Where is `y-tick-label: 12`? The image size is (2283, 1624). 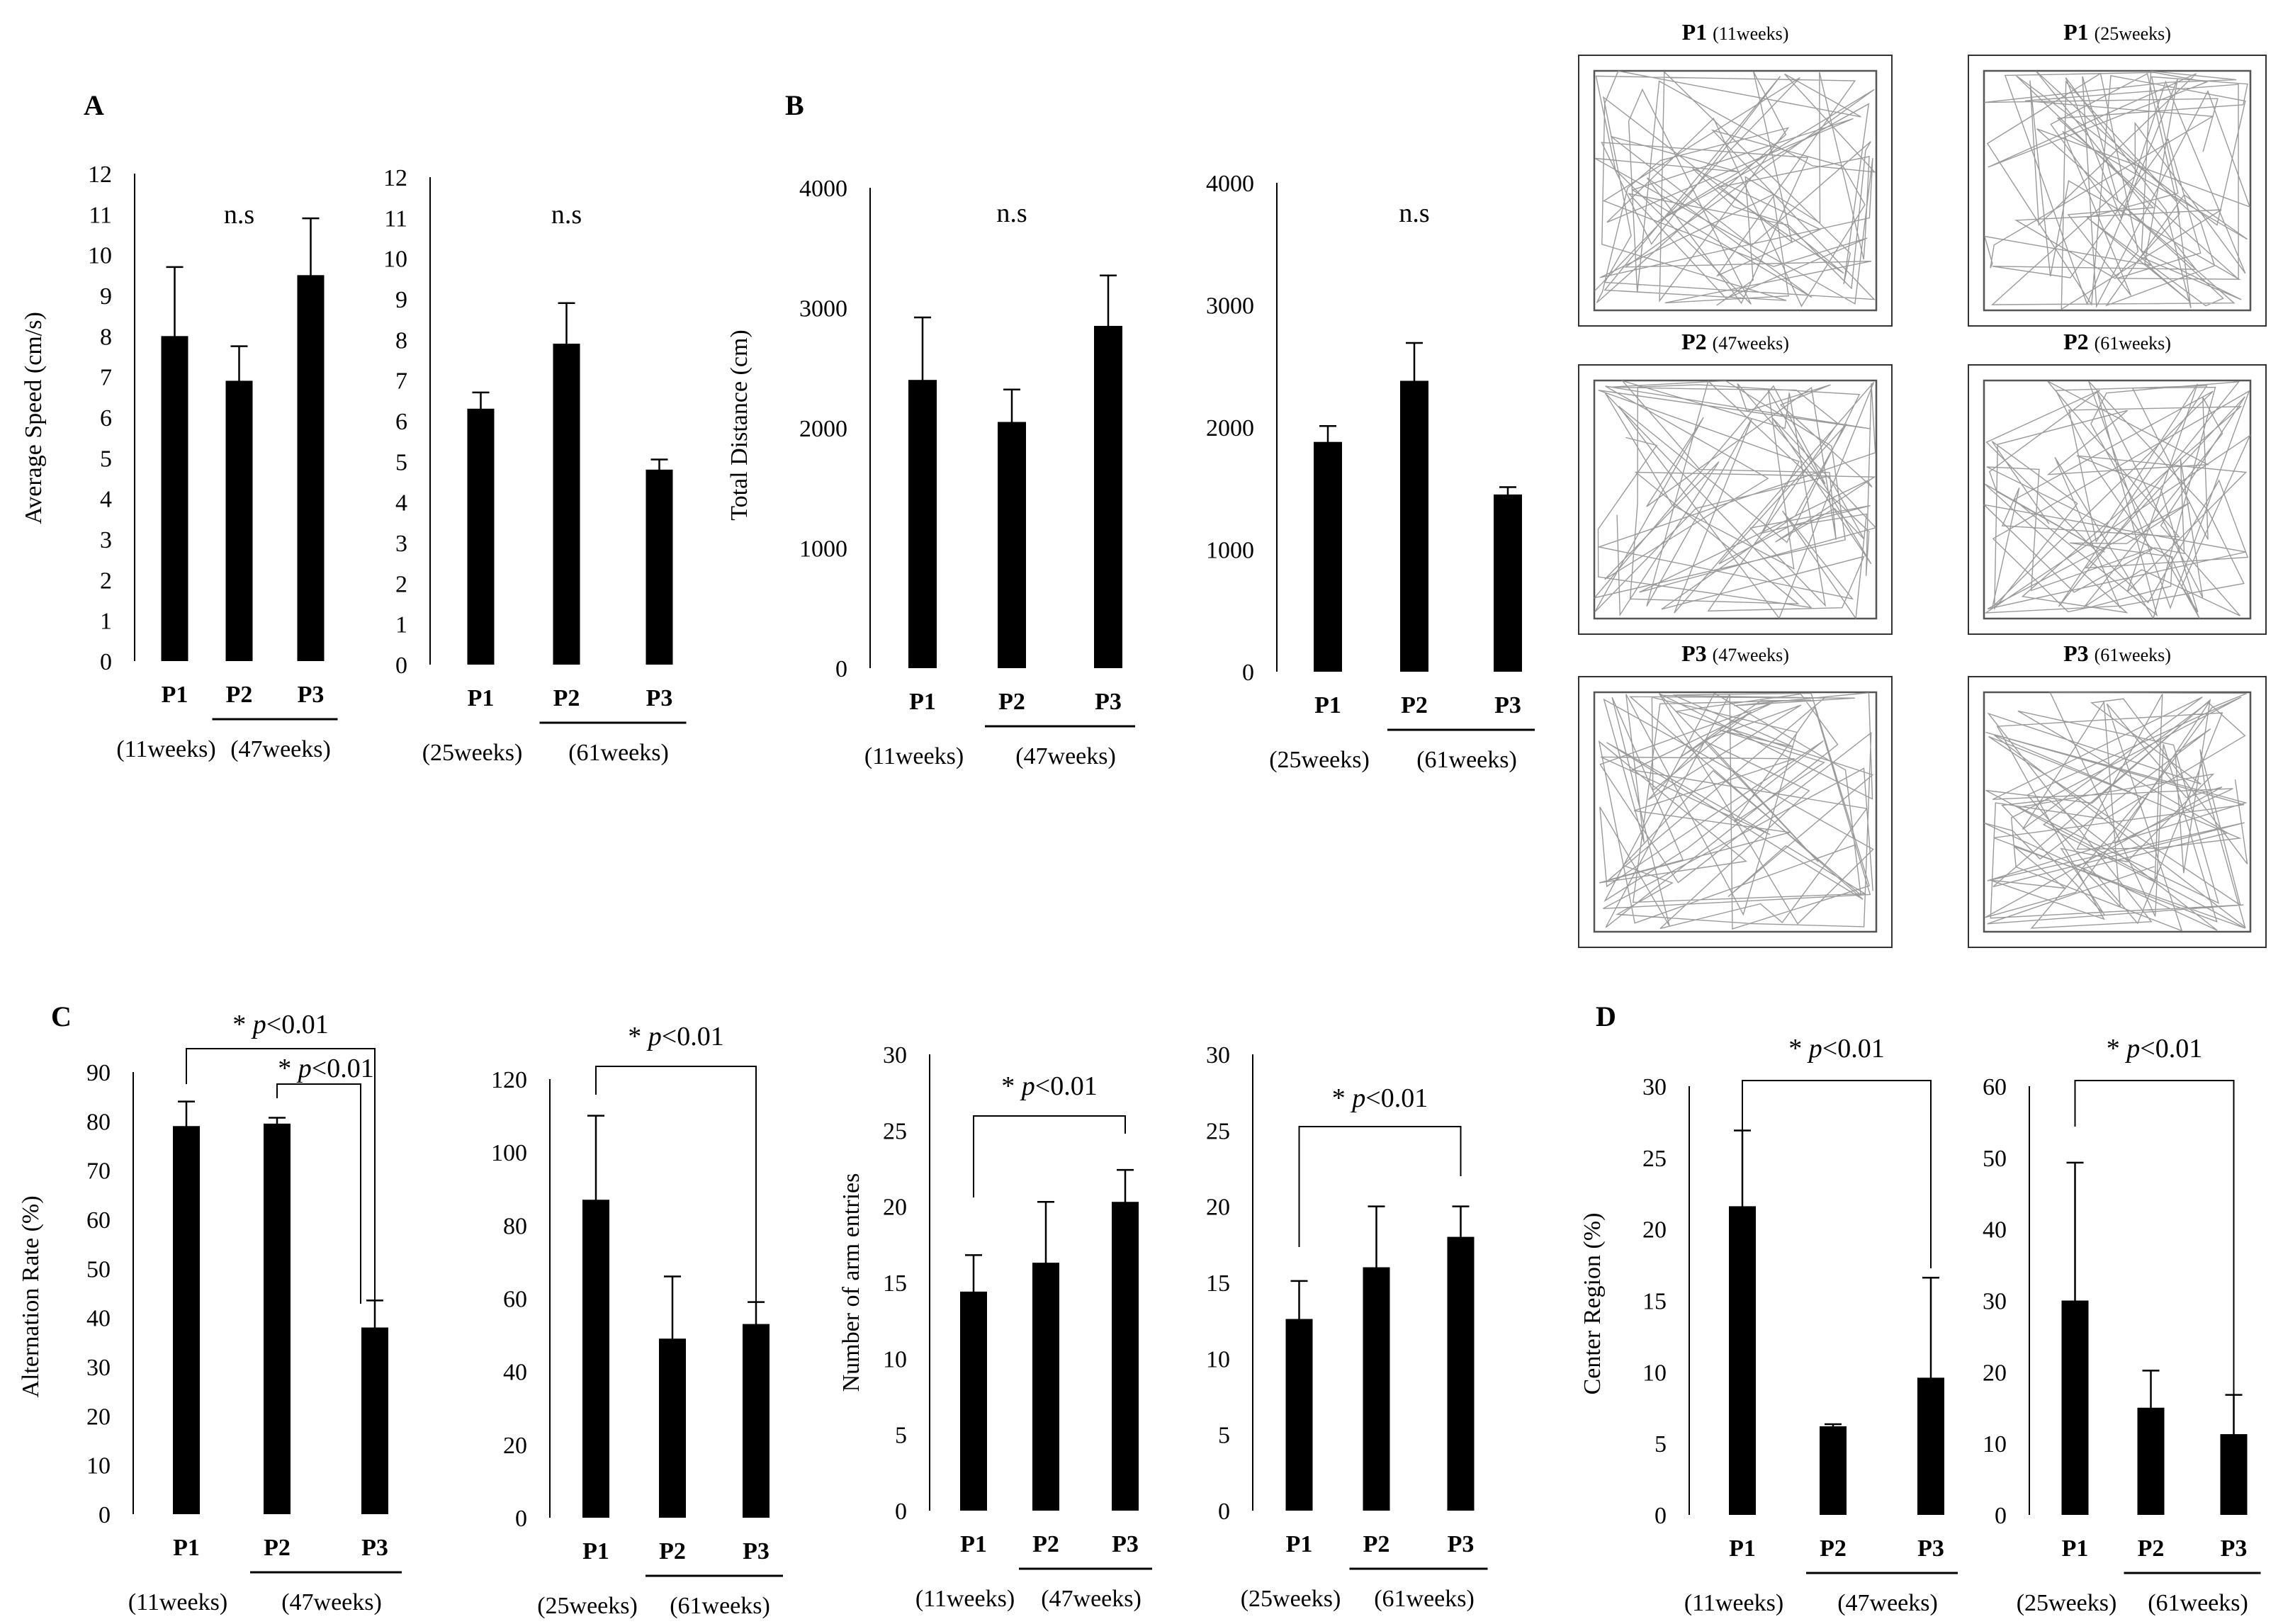 y-tick-label: 12 is located at coordinates (100, 175).